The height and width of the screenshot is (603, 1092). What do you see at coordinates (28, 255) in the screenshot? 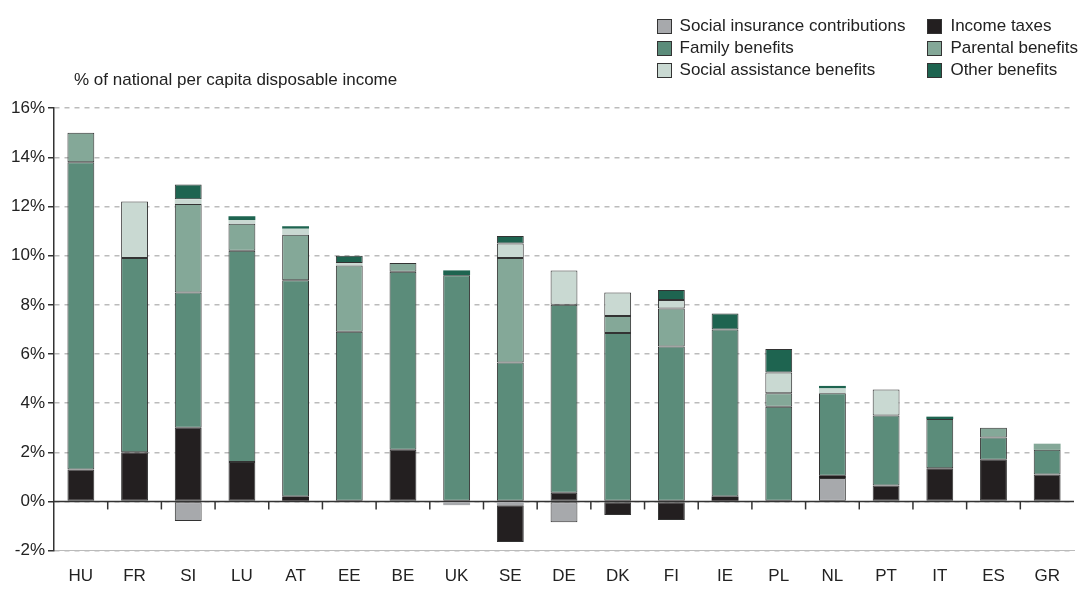
I see `y-tick-label: 10%` at bounding box center [28, 255].